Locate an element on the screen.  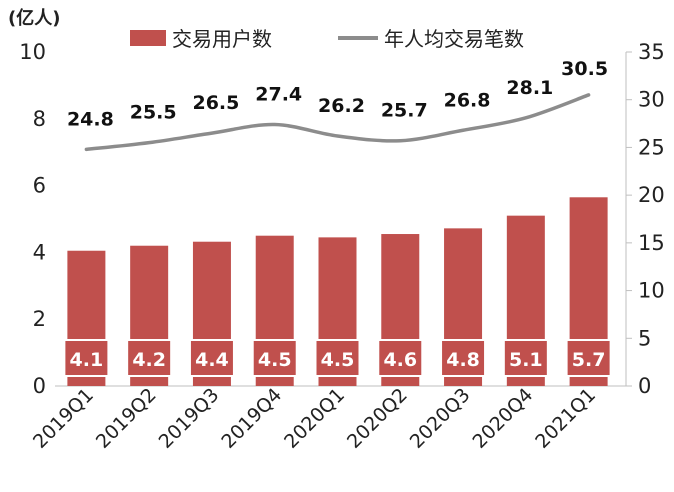
y-right-tick-label: 5 is located at coordinates (644, 338).